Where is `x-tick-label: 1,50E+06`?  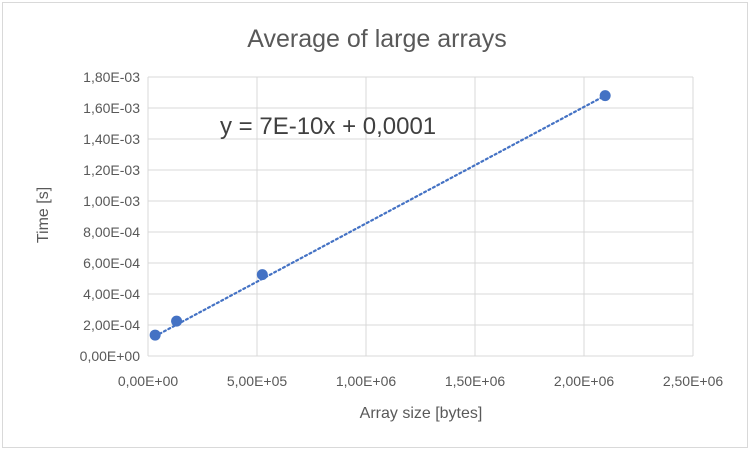 x-tick-label: 1,50E+06 is located at coordinates (475, 381).